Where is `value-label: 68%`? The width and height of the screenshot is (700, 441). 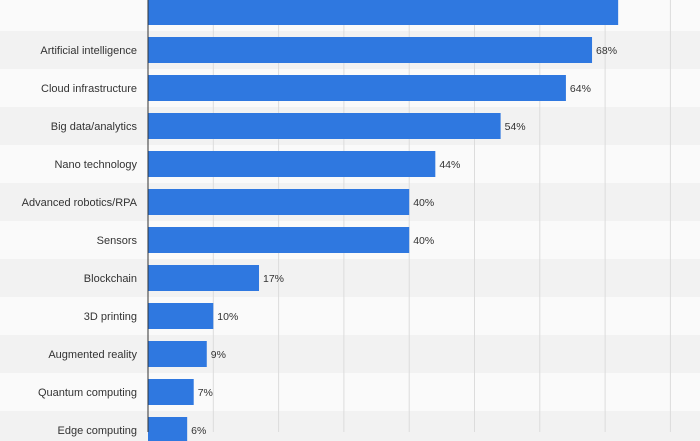
value-label: 68% is located at coordinates (606, 51).